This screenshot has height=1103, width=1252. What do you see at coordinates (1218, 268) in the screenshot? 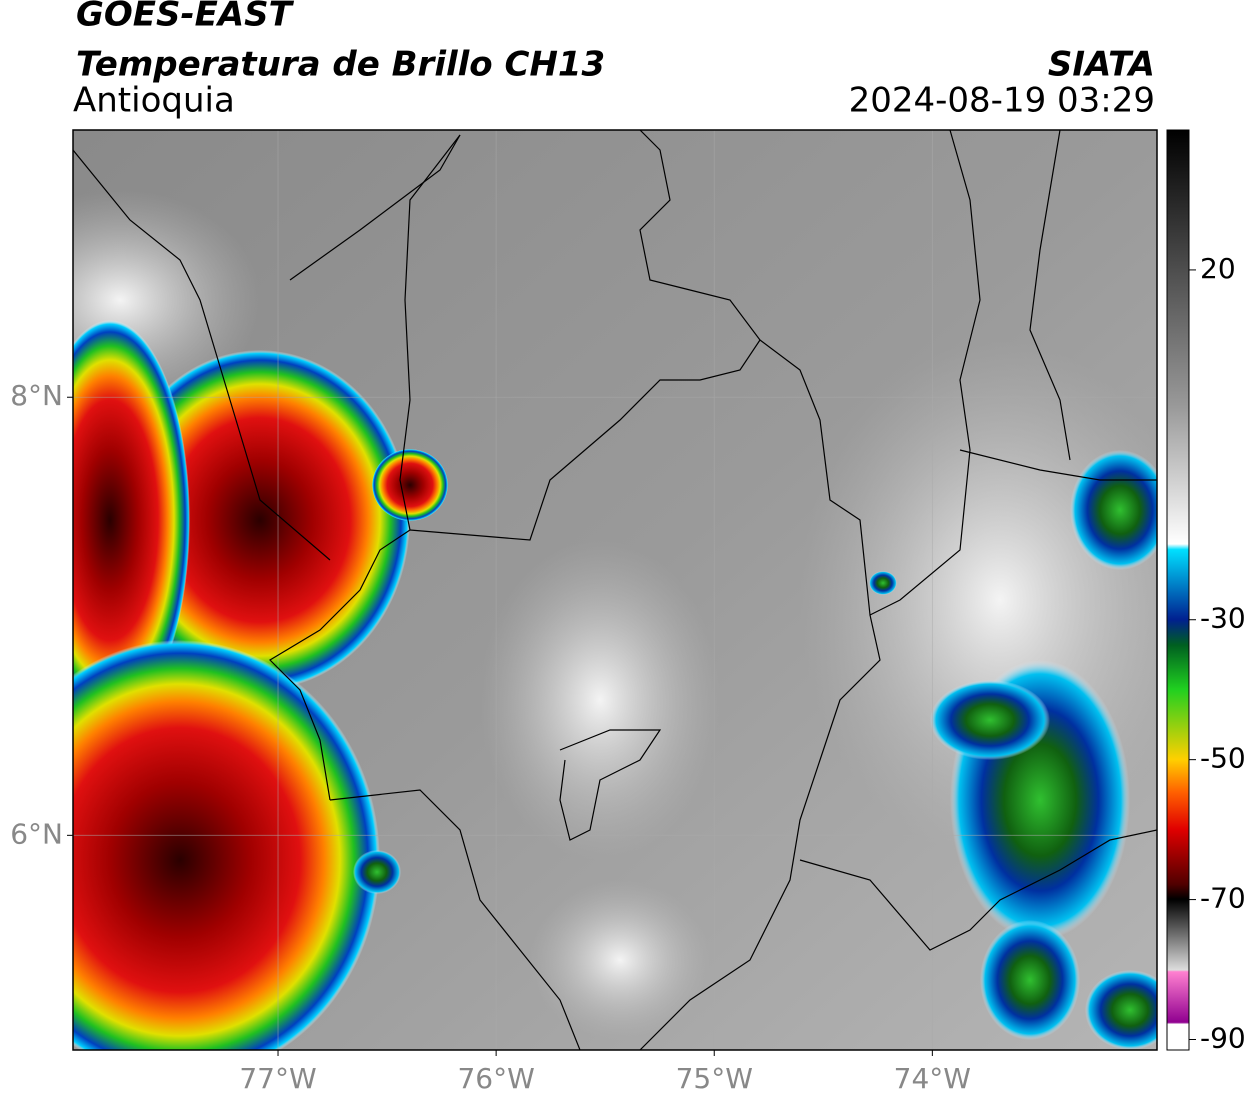
I see `colorbar-tick-label: 20` at bounding box center [1218, 268].